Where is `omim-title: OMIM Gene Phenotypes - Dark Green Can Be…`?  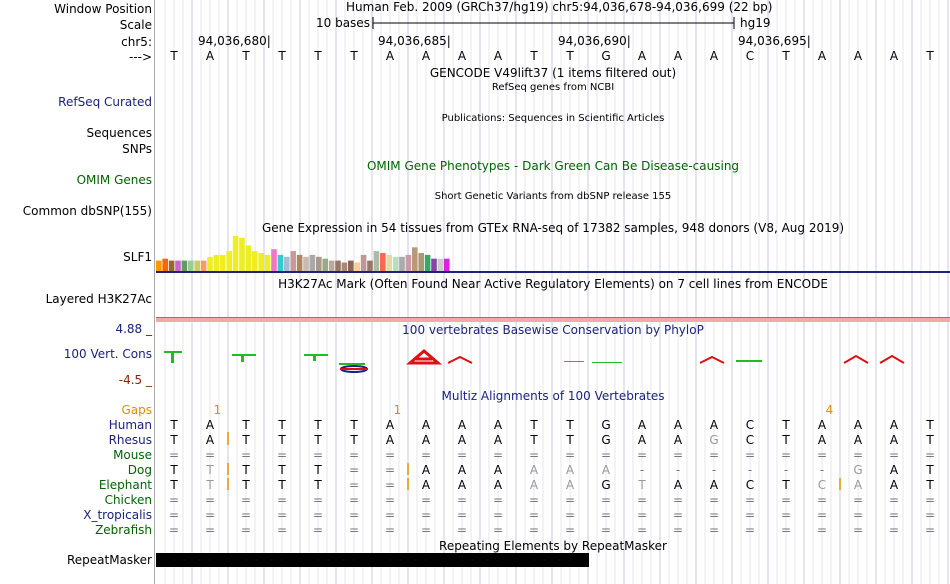 omim-title: OMIM Gene Phenotypes - Dark Green Can Be… is located at coordinates (553, 166).